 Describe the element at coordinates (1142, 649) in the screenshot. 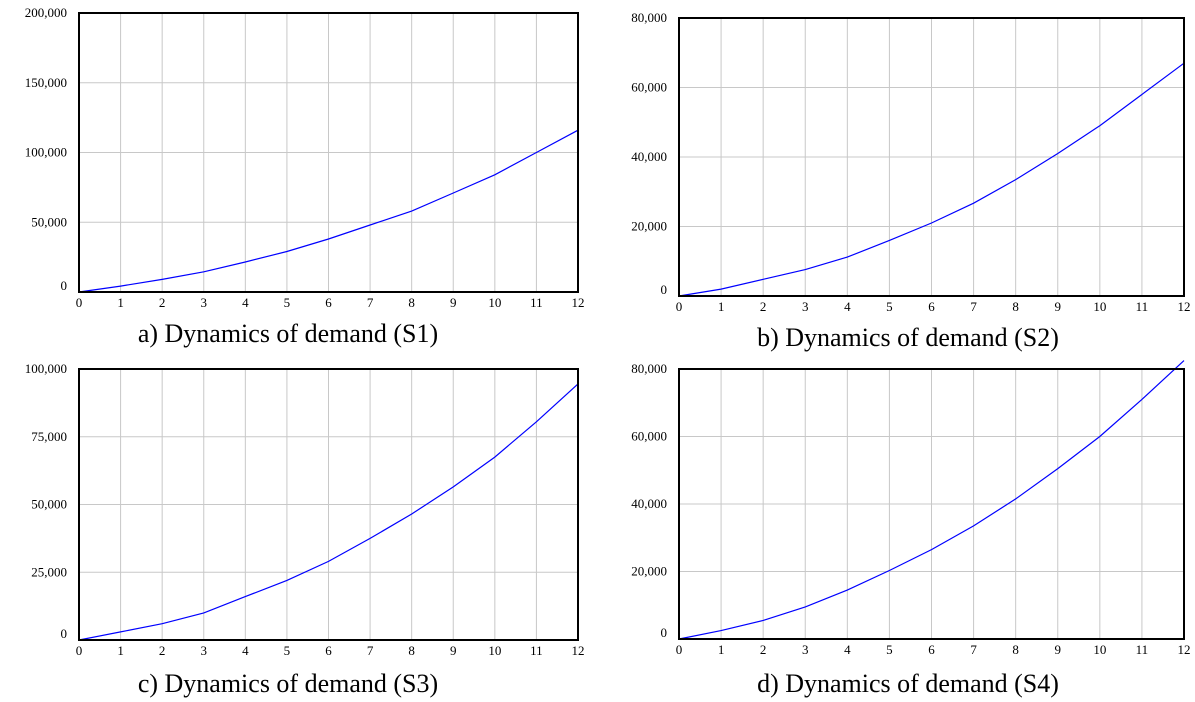

I see `panel-d-x-tick-label: 11` at that location.